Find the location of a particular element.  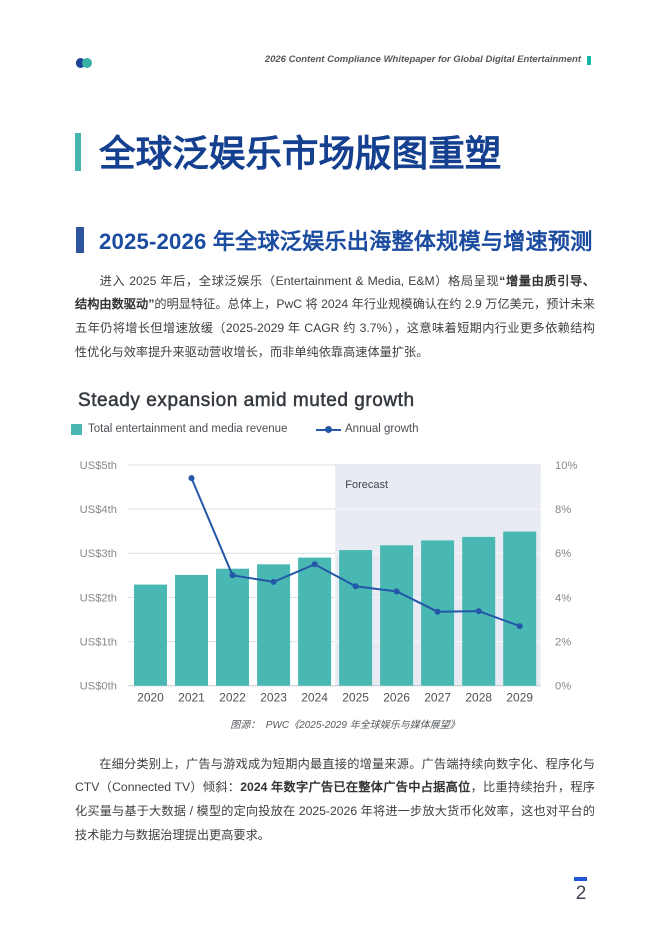

svg-text: Forecast is located at coordinates (366, 485).